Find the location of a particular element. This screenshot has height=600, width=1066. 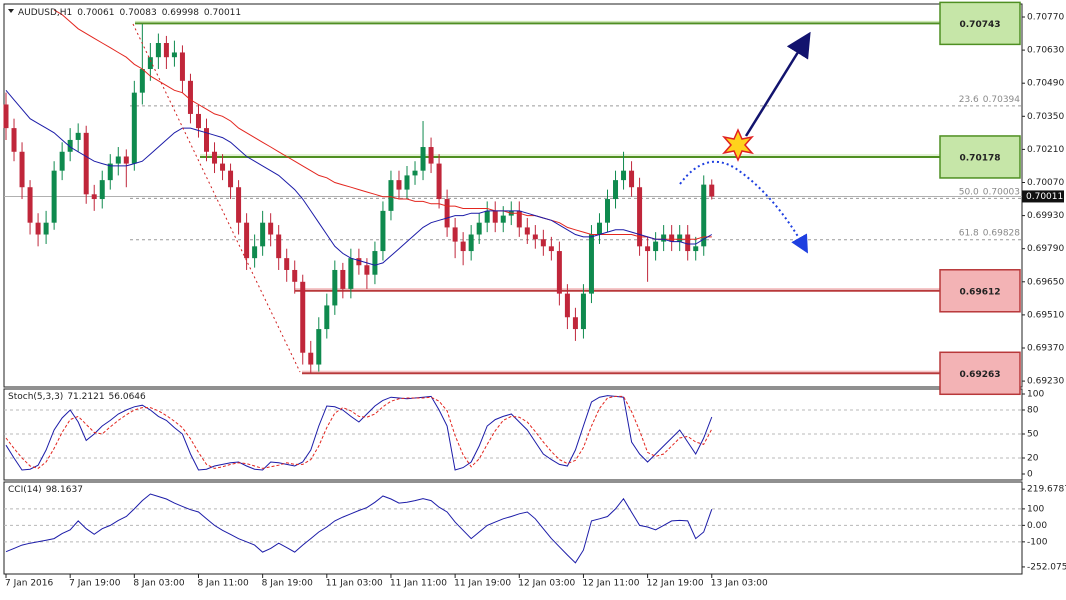

y-tick-label: 0.69230 is located at coordinates (1045, 382).